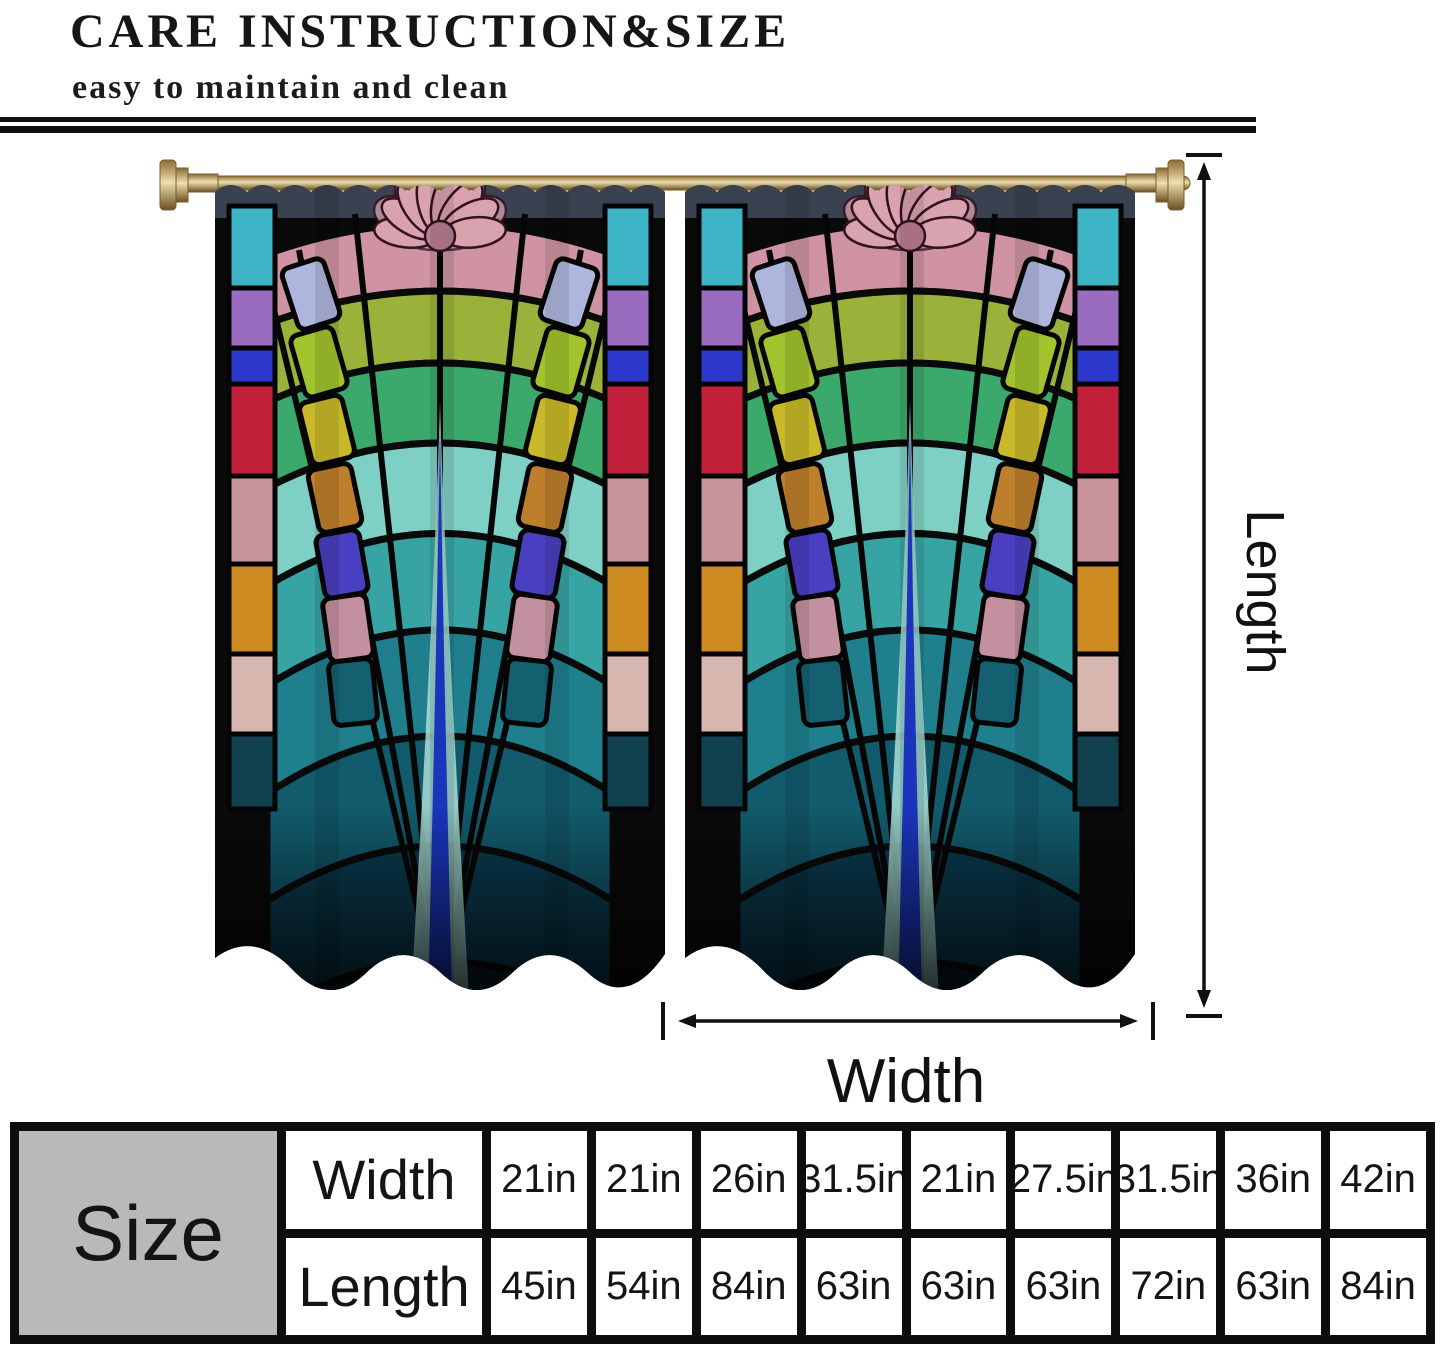 This screenshot has height=1350, width=1445. I want to click on length-label: Length, so click(1265, 591).